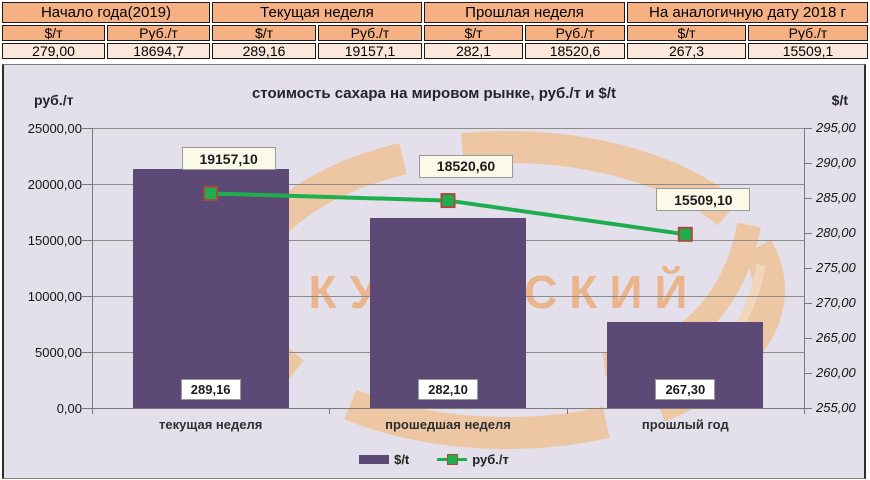 This screenshot has height=480, width=870. What do you see at coordinates (370, 51) in the screenshot?
I see `table-value-cell-rub-1: 19157,1` at bounding box center [370, 51].